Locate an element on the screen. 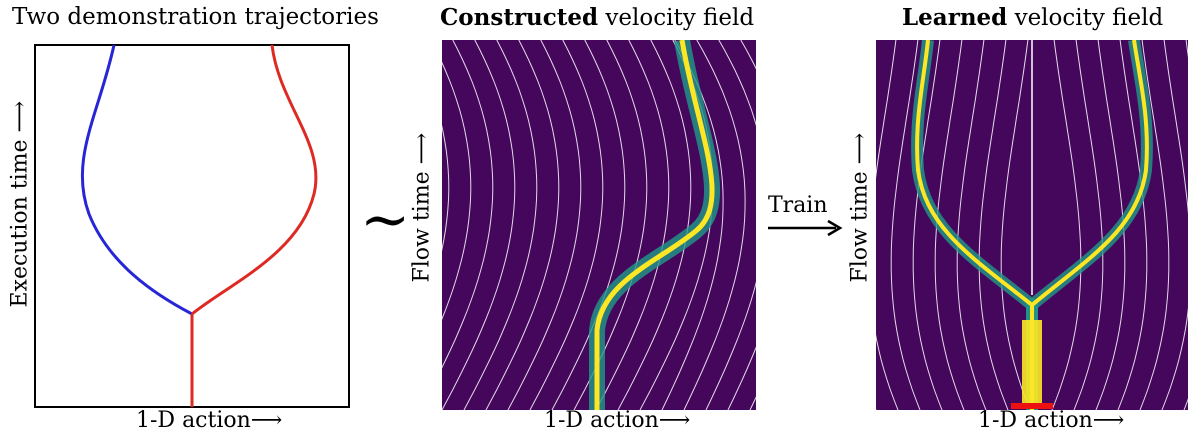 Image resolution: width=1200 pixels, height=448 pixels. middle-xlabel: 1-D action⟶ is located at coordinates (617, 420).